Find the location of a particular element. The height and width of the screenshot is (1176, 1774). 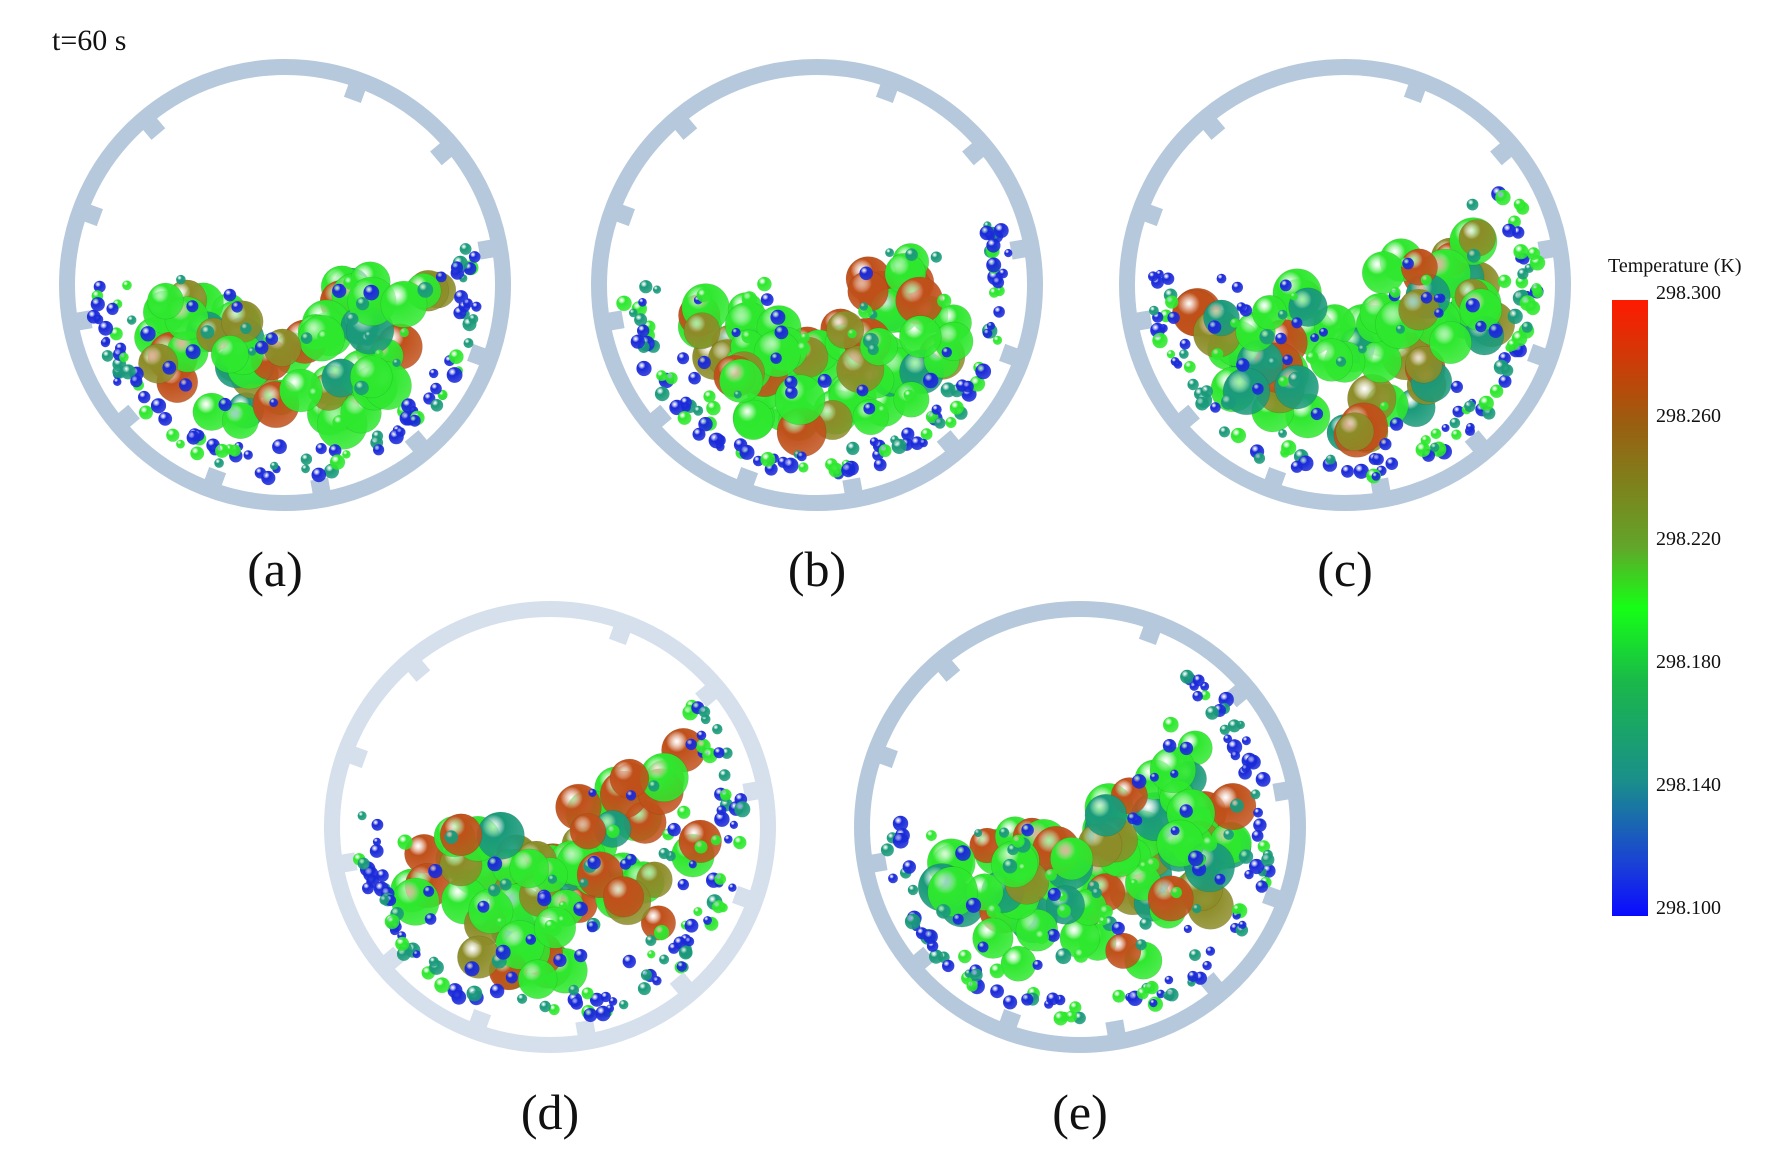

panel-c-label: (c) is located at coordinates (1345, 569).